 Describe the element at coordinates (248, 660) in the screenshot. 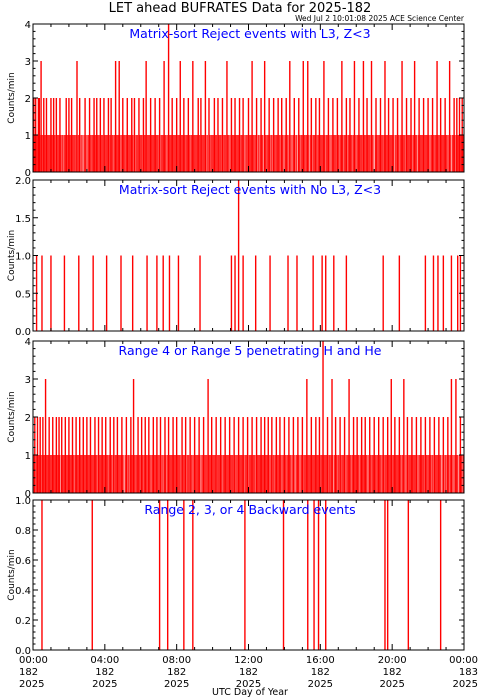

I see `x-tick-time: 12:00` at that location.